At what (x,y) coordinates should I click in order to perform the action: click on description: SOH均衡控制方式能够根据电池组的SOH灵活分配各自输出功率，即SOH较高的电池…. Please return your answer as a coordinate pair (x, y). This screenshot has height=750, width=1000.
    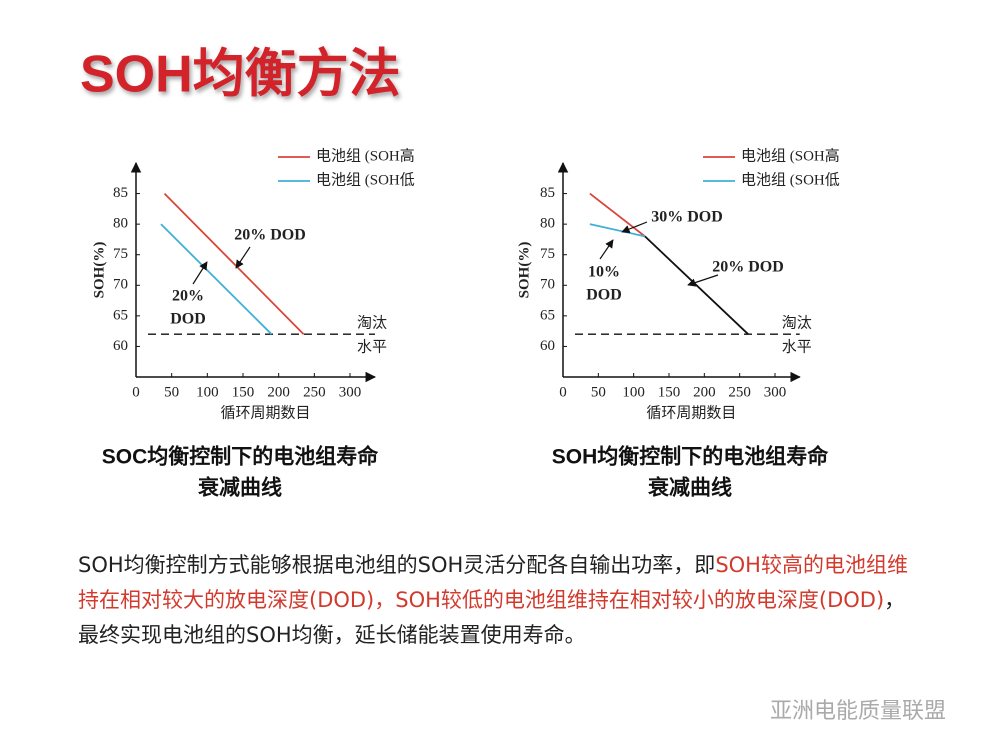
    Looking at the image, I should click on (493, 600).